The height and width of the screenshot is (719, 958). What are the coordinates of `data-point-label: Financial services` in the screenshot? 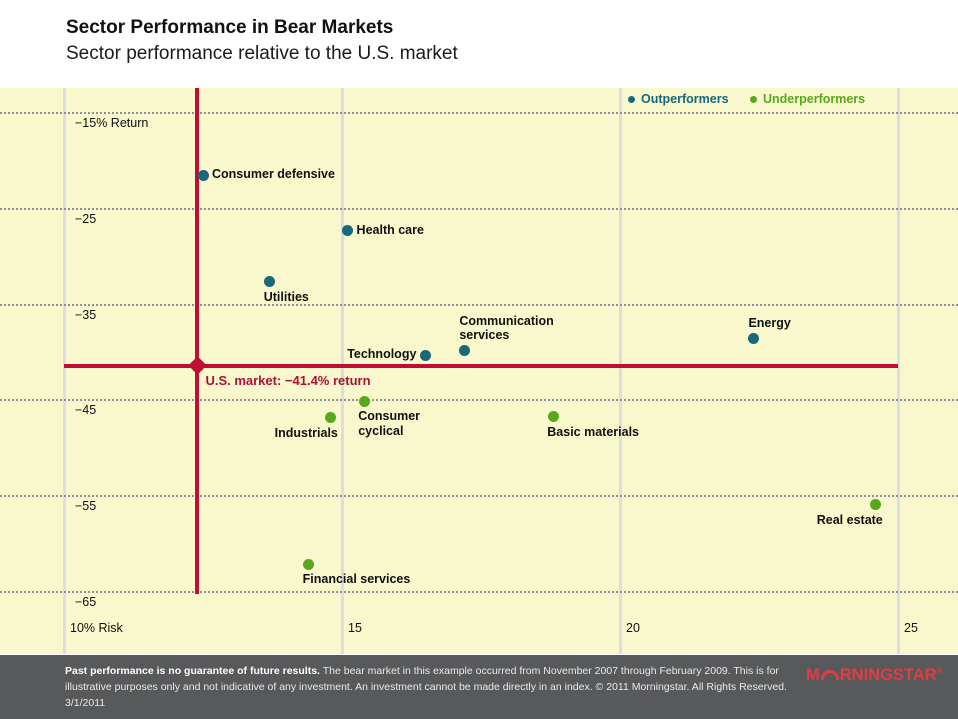 It's located at (356, 579).